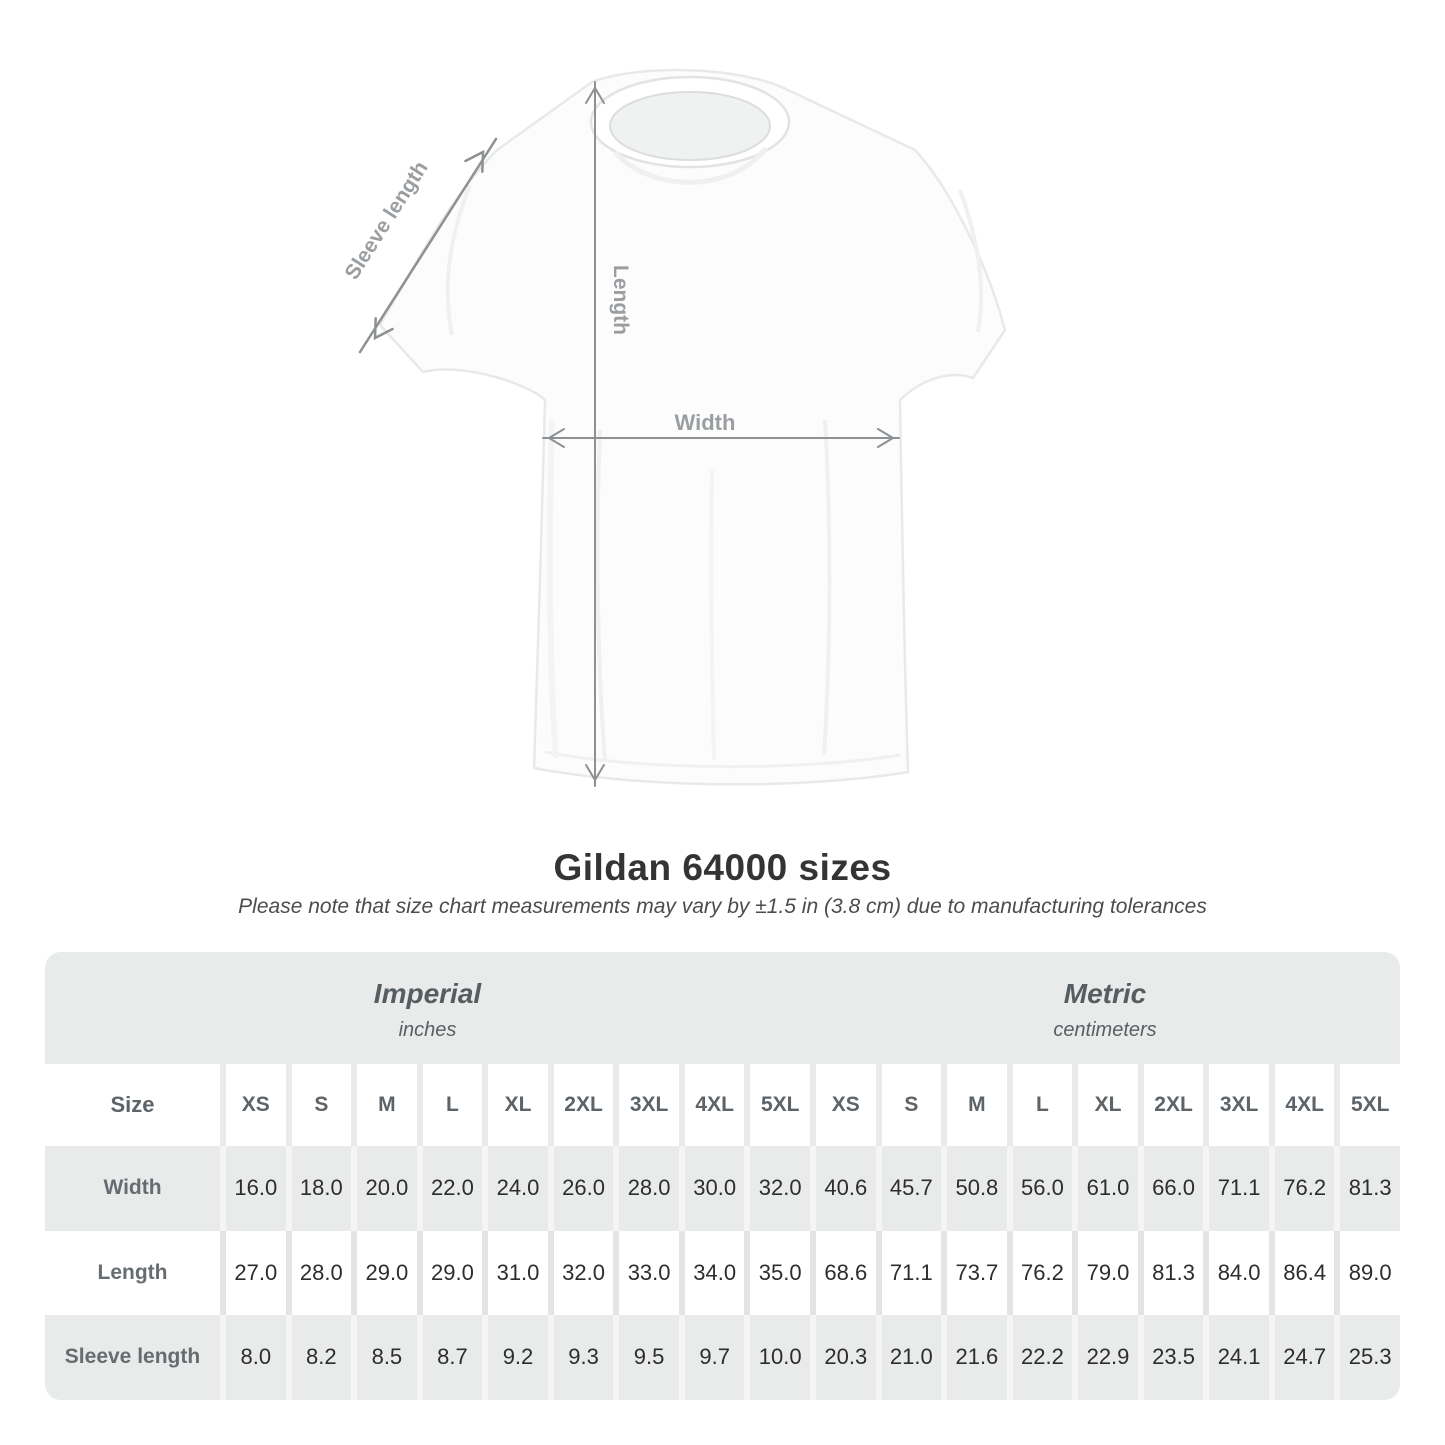 The image size is (1445, 1445). I want to click on value-cell: 8.7, so click(452, 1357).